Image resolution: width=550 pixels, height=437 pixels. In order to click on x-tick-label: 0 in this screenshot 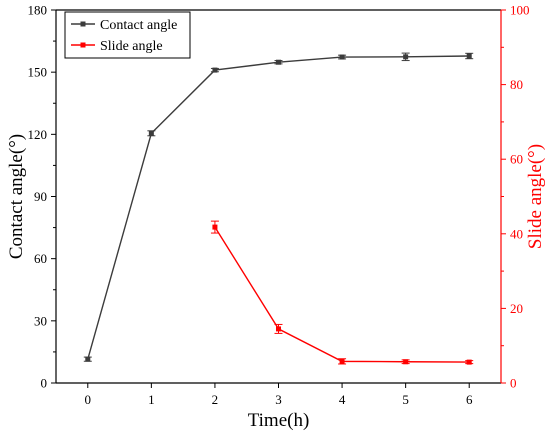, I will do `click(88, 399)`.